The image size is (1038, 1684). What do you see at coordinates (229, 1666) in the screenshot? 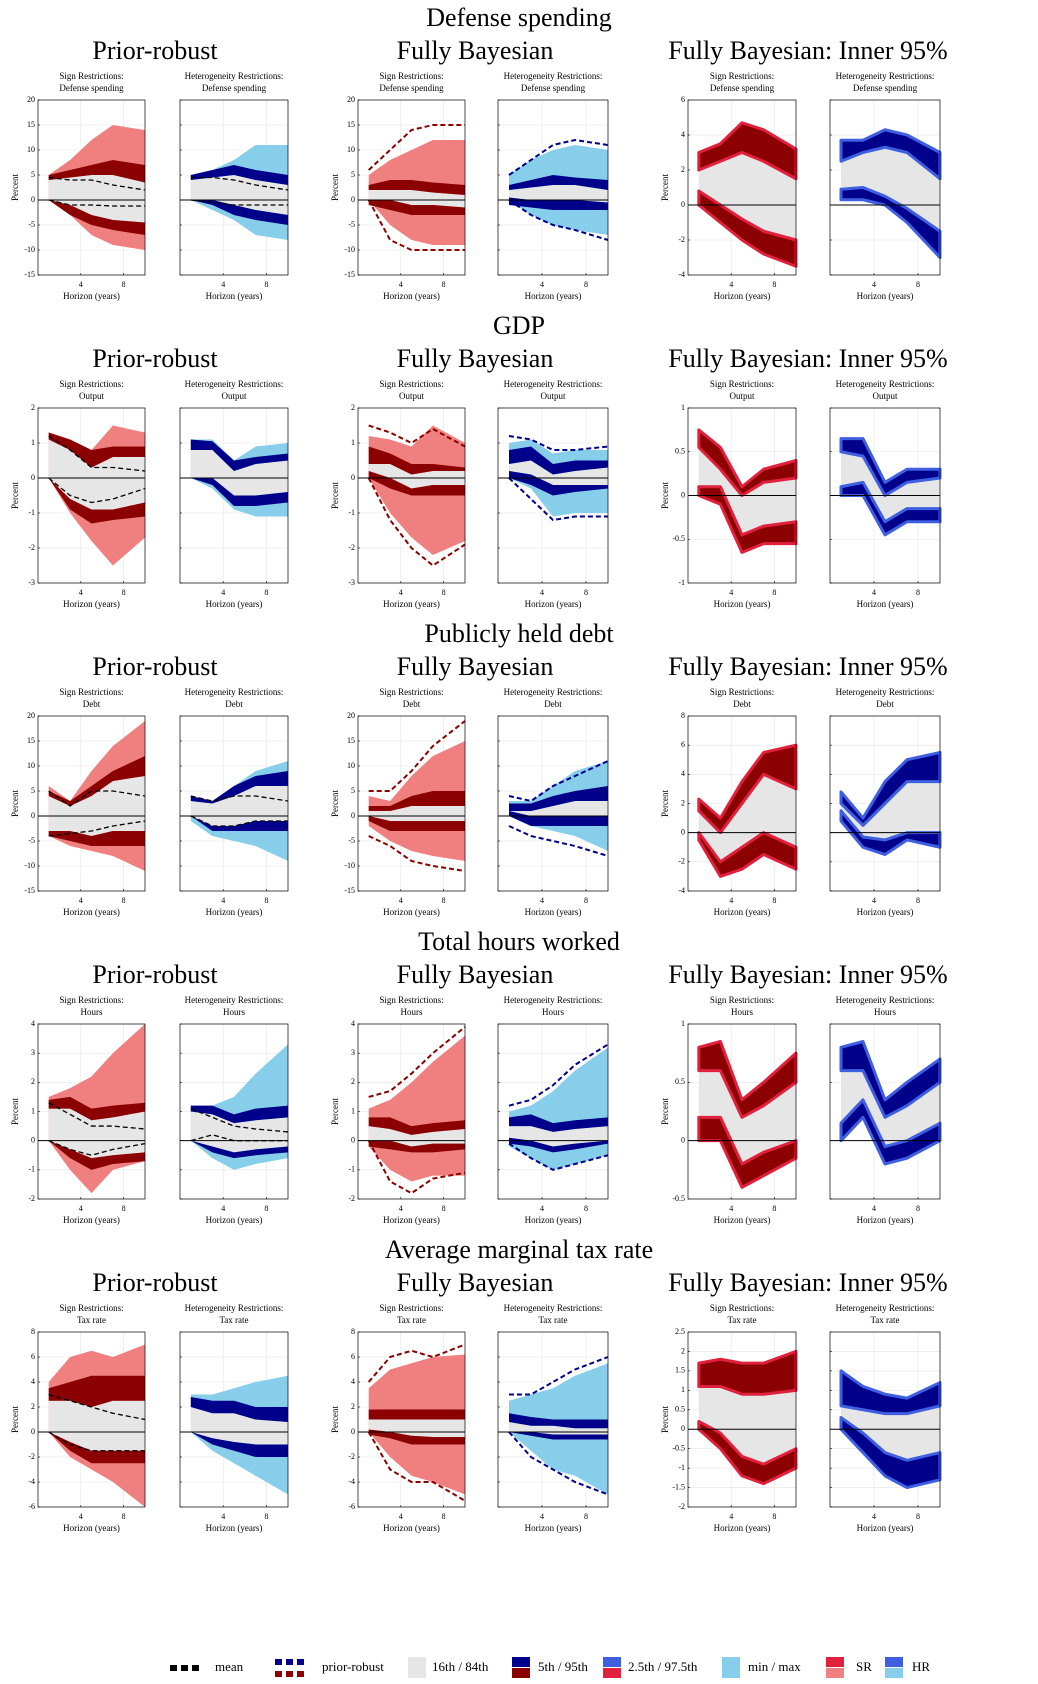
I see `legend-label: mean` at bounding box center [229, 1666].